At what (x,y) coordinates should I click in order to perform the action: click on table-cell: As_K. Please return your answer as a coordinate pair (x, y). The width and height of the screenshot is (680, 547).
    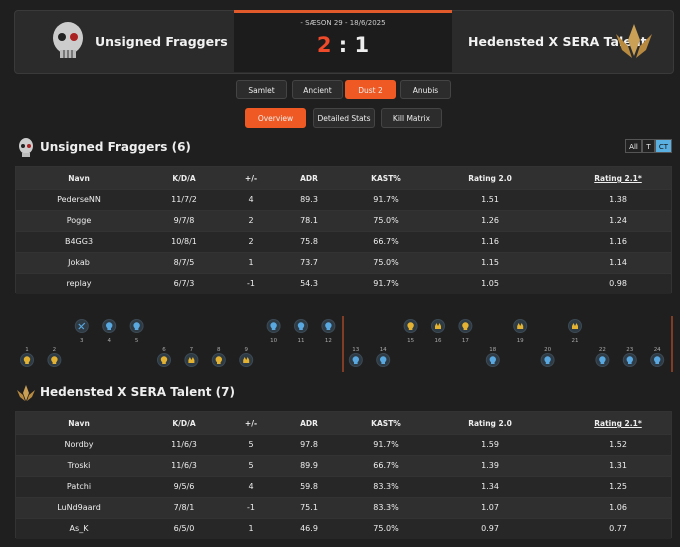
    Looking at the image, I should click on (79, 528).